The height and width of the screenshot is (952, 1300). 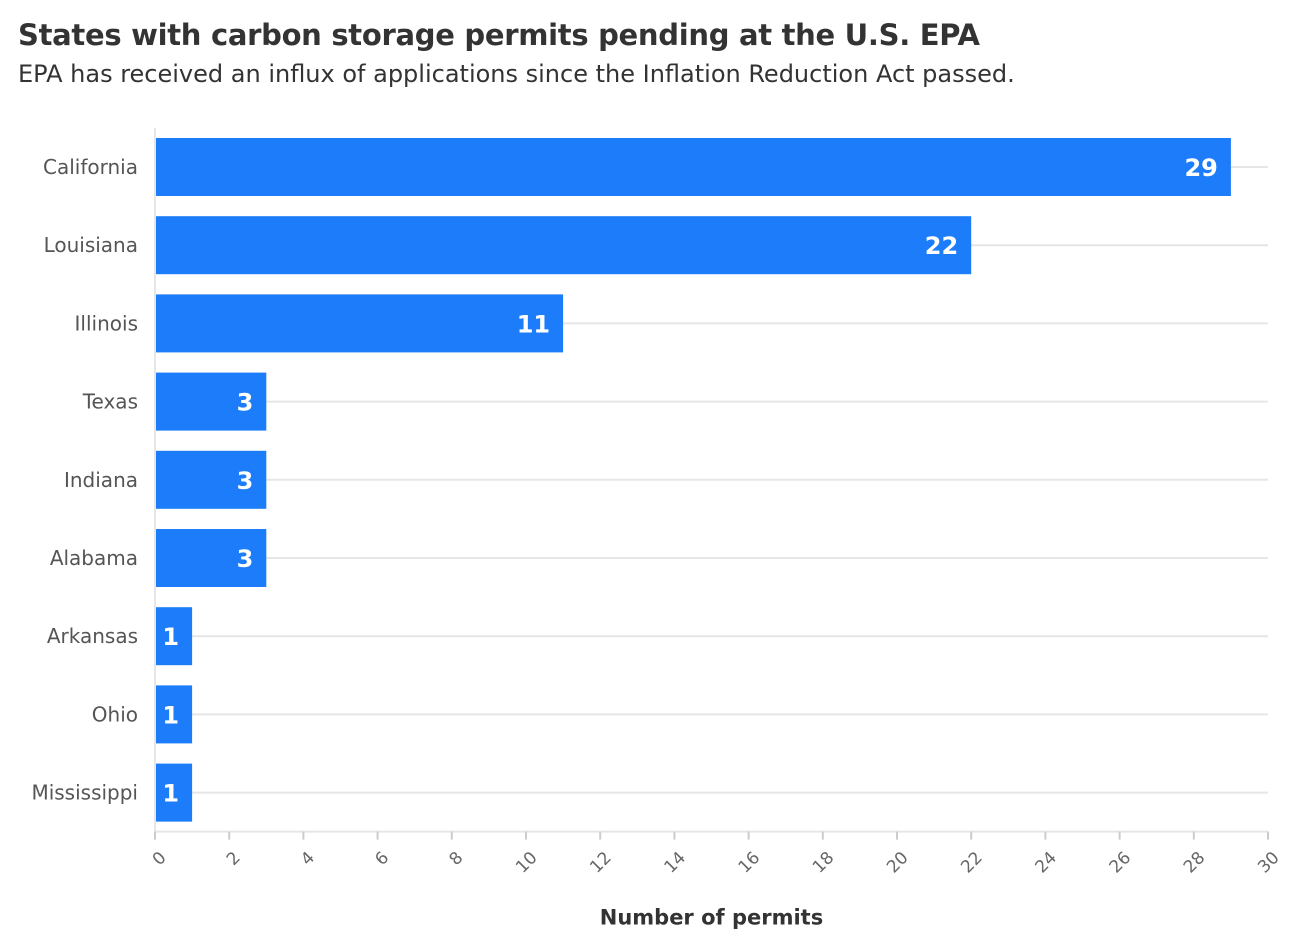 What do you see at coordinates (91, 245) in the screenshot?
I see `category-label: Louisiana` at bounding box center [91, 245].